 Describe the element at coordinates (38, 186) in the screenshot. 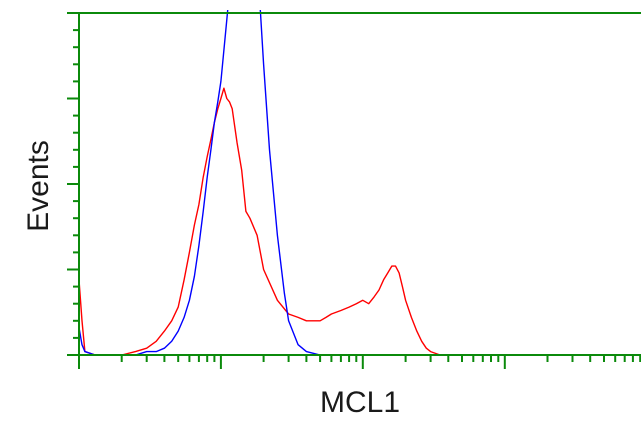

I see `y-axis-label: Events` at that location.